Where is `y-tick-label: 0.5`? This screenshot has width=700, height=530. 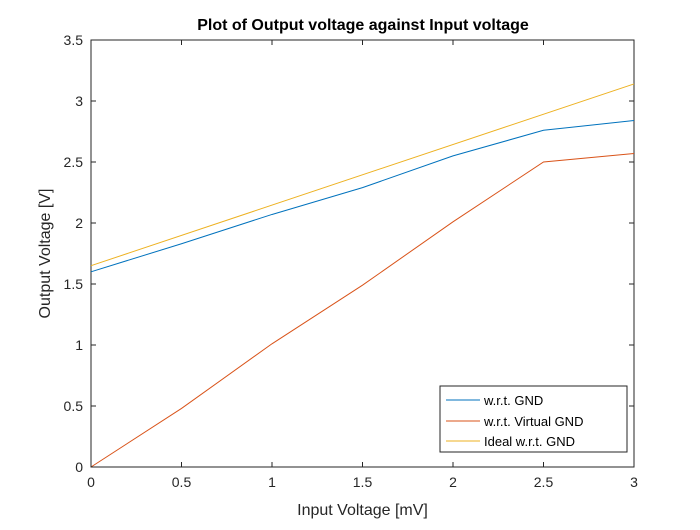
y-tick-label: 0.5 is located at coordinates (74, 406).